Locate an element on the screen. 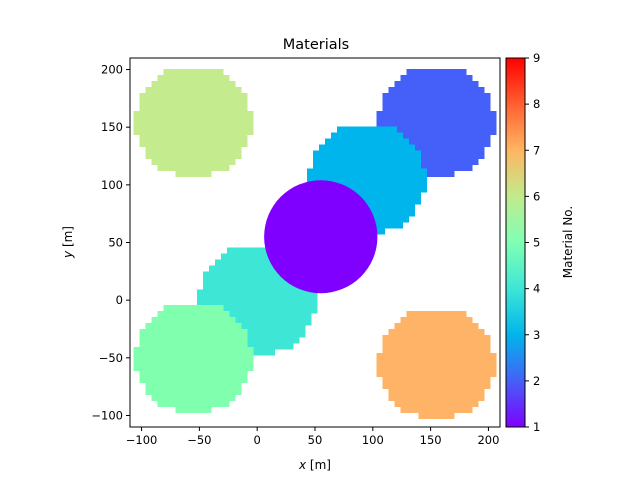 The image size is (640, 480). x-tick-label: −50 is located at coordinates (199, 440).